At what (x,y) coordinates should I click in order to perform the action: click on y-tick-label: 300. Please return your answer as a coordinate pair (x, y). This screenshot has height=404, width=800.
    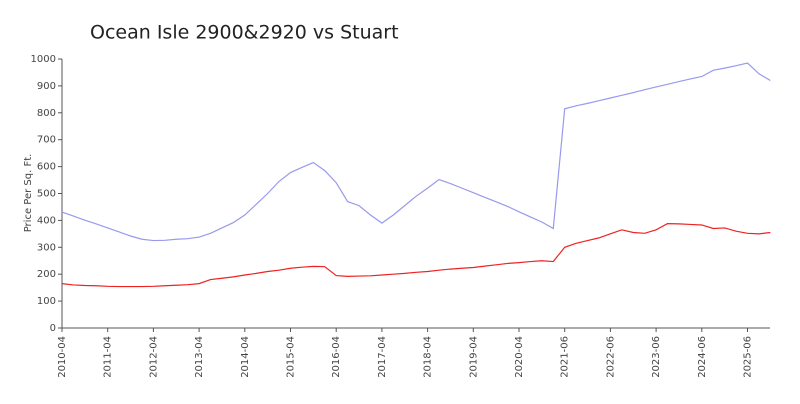
    Looking at the image, I should click on (46, 247).